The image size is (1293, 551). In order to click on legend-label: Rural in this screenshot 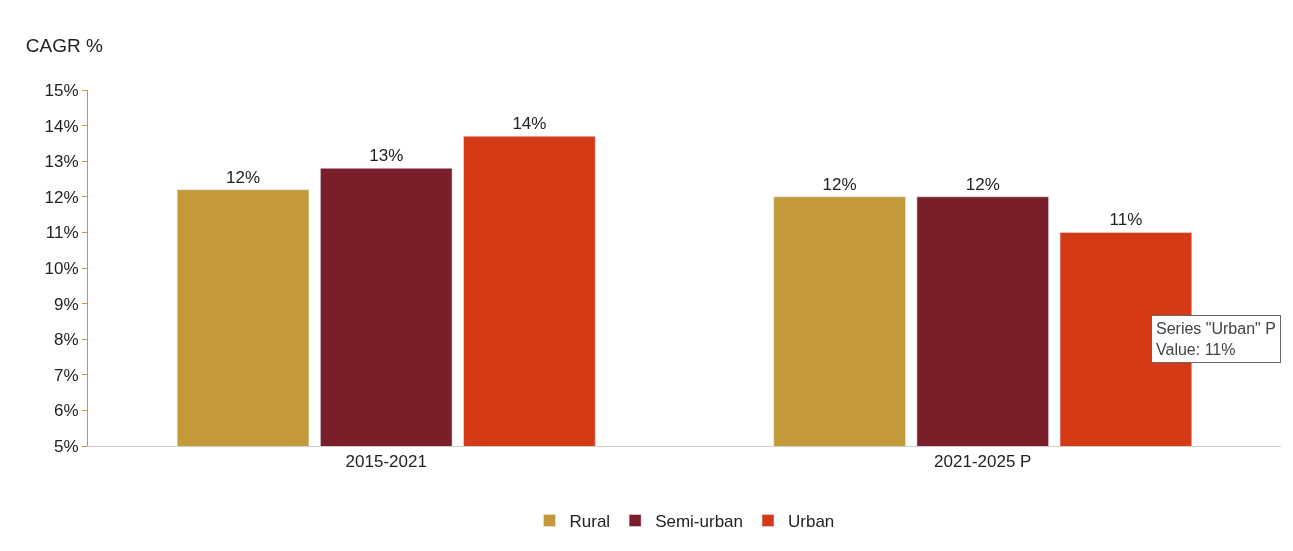, I will do `click(590, 522)`.